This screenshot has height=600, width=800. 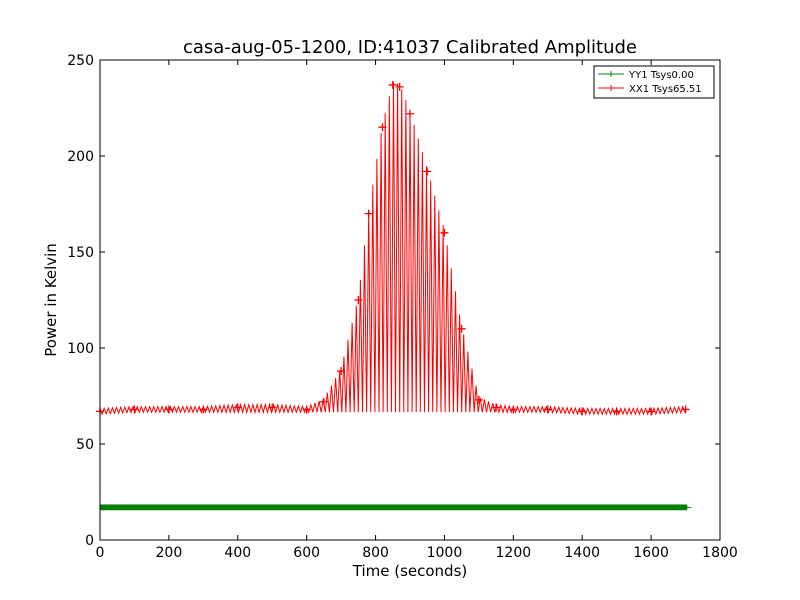 What do you see at coordinates (410, 571) in the screenshot?
I see `x-axis-label: Time (seconds)` at bounding box center [410, 571].